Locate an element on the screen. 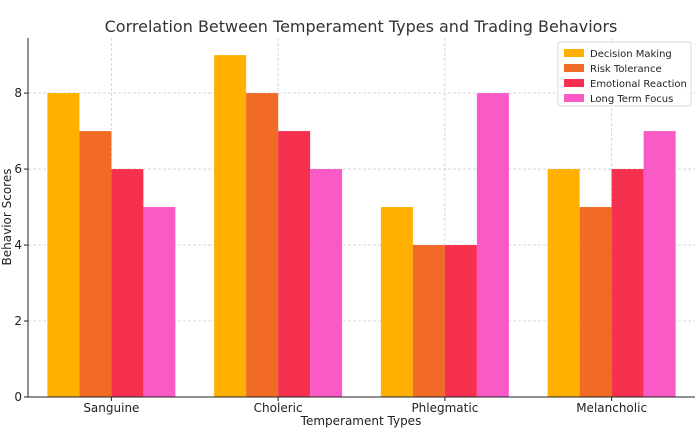  legend-swatch-decision-making is located at coordinates (574, 53).